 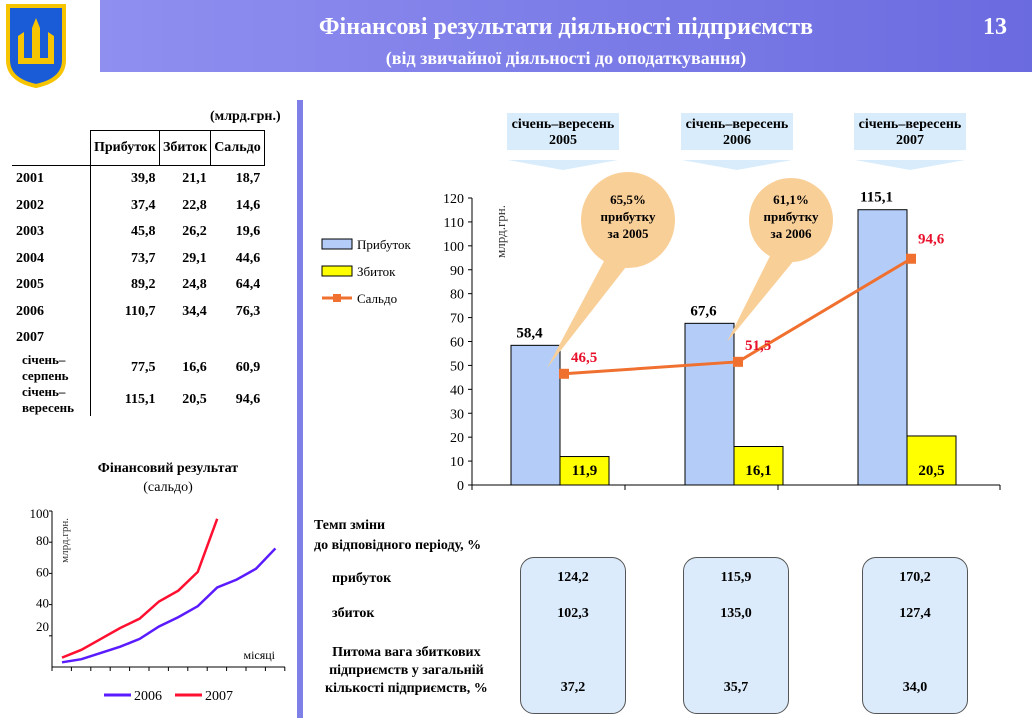 I want to click on y-tick-label: 30, so click(x=457, y=414).